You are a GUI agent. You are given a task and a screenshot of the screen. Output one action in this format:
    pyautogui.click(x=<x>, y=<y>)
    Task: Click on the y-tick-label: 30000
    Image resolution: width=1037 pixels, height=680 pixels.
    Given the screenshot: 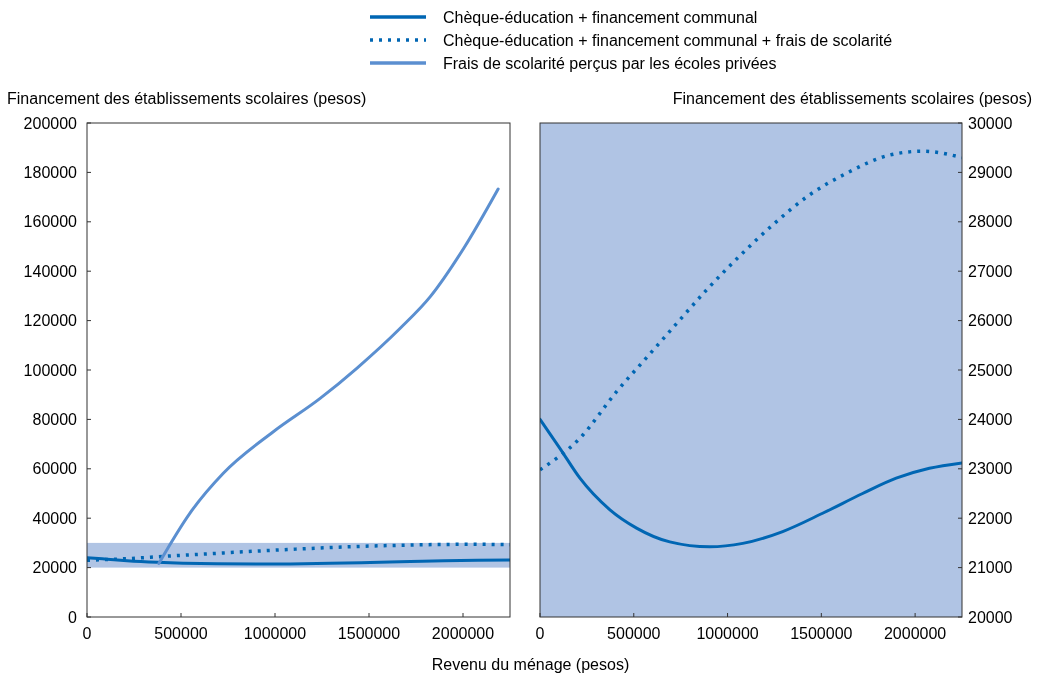 What is the action you would take?
    pyautogui.click(x=990, y=123)
    